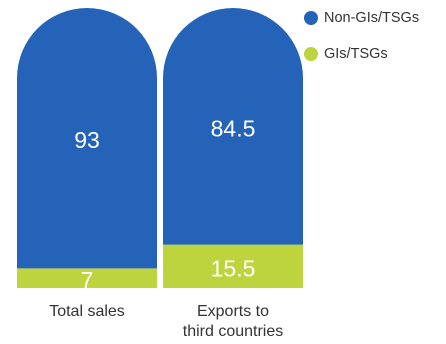  Describe the element at coordinates (356, 54) in the screenshot. I see `legend-label-gis-tsgs: GIs/TSGs` at that location.